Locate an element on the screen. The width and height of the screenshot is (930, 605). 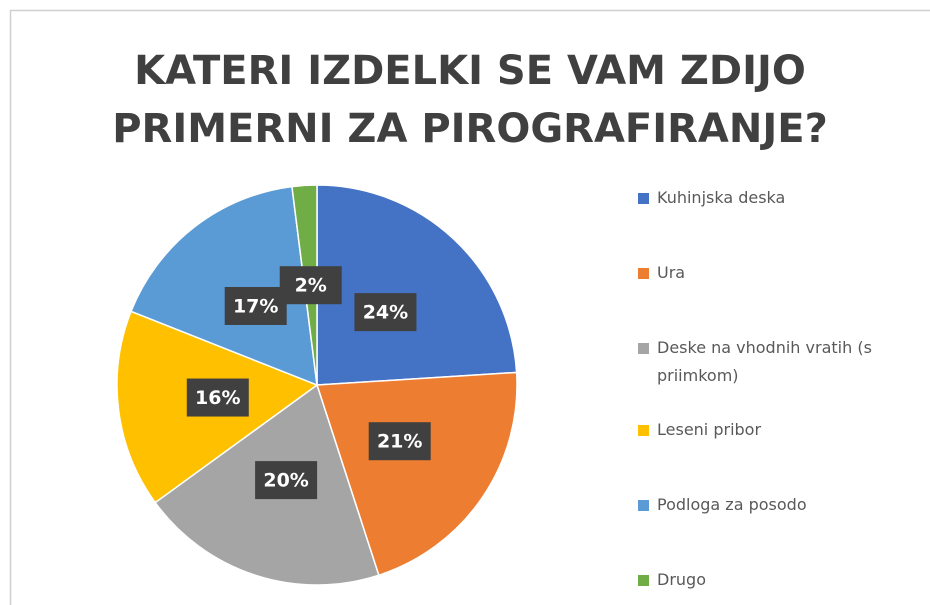
legend-item: Podloga za posodo is located at coordinates (758, 505).